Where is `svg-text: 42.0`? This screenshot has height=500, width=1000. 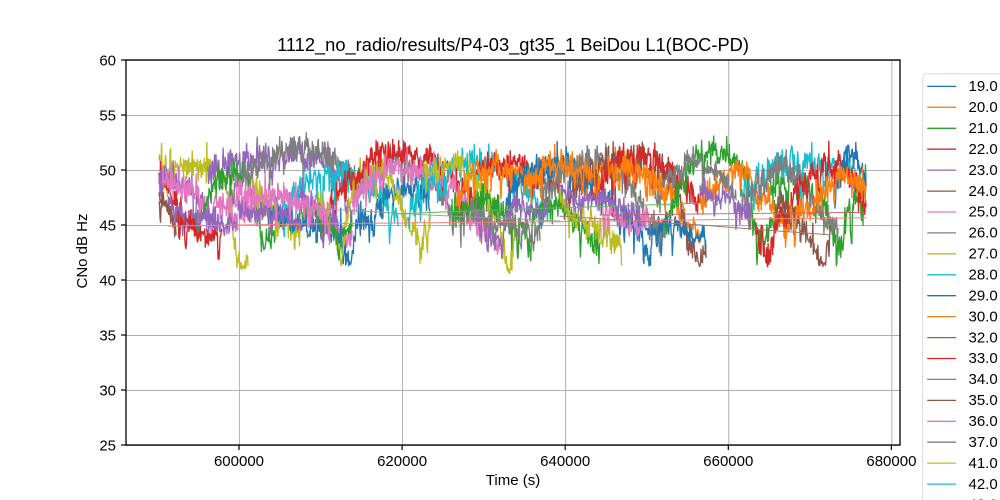 svg-text: 42.0 is located at coordinates (983, 484).